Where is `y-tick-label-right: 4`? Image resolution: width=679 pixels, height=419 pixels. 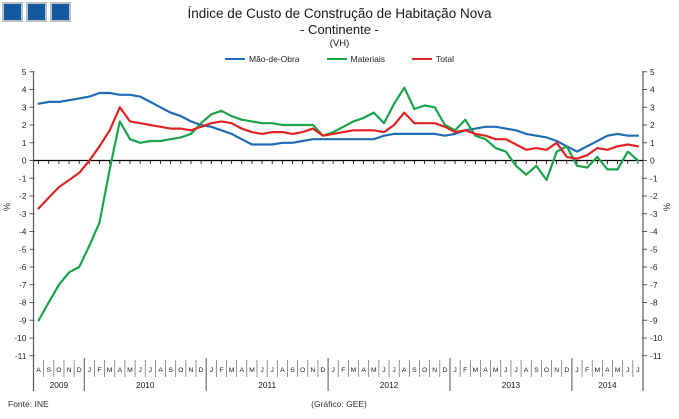
y-tick-label-right: 4 is located at coordinates (652, 90).